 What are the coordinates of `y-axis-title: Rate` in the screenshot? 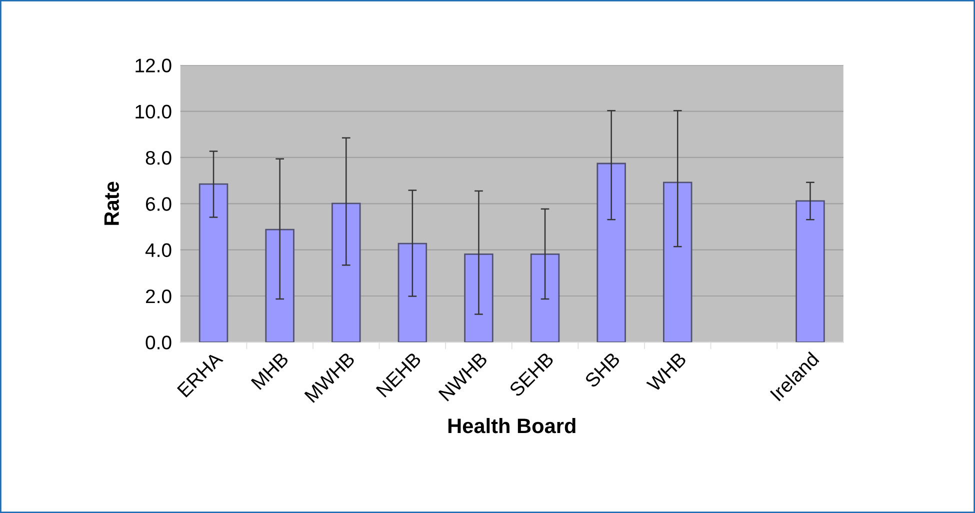 It's located at (111, 203).